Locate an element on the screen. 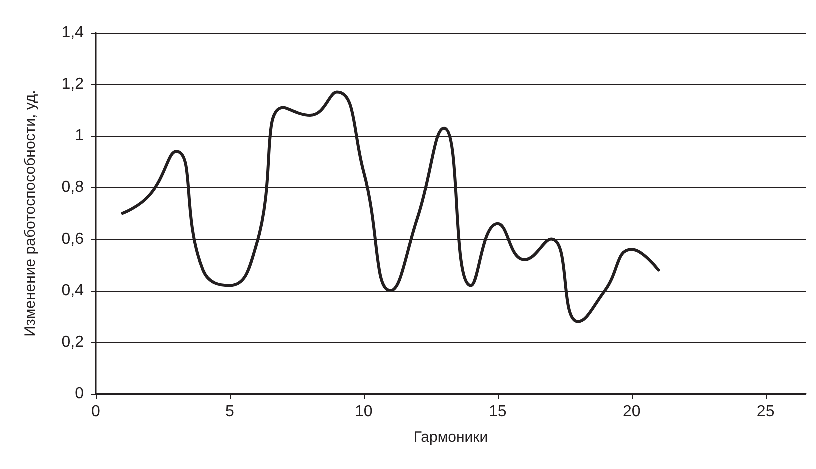 The height and width of the screenshot is (469, 816). y-tick-label: 0,6 is located at coordinates (73, 239).